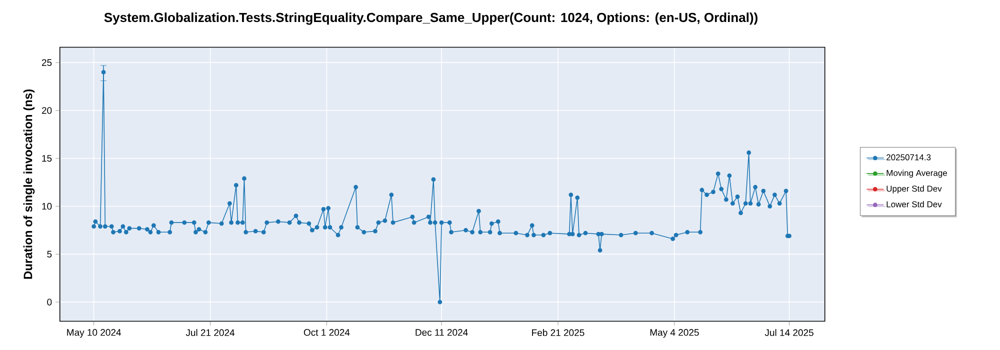 The image size is (1000, 350). Describe the element at coordinates (908, 157) in the screenshot. I see `legend-label: 20250714.3` at that location.